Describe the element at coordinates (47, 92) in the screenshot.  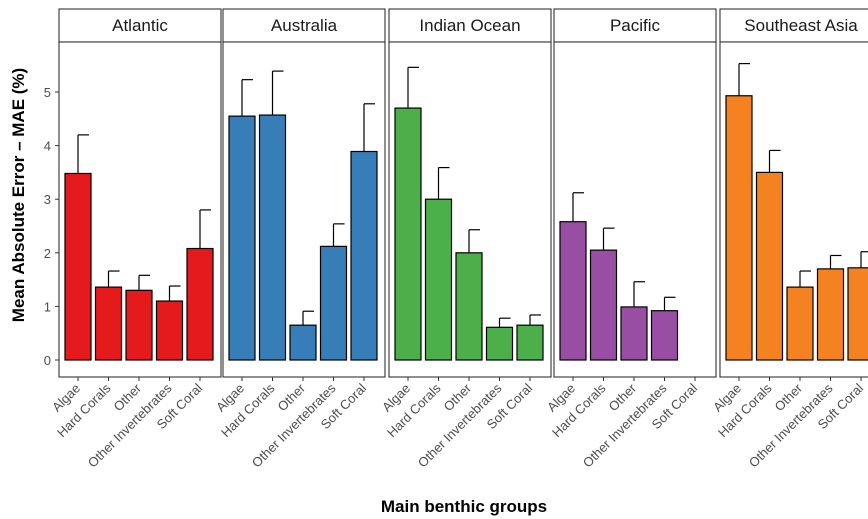
I see `y-tick-label: 5` at that location.